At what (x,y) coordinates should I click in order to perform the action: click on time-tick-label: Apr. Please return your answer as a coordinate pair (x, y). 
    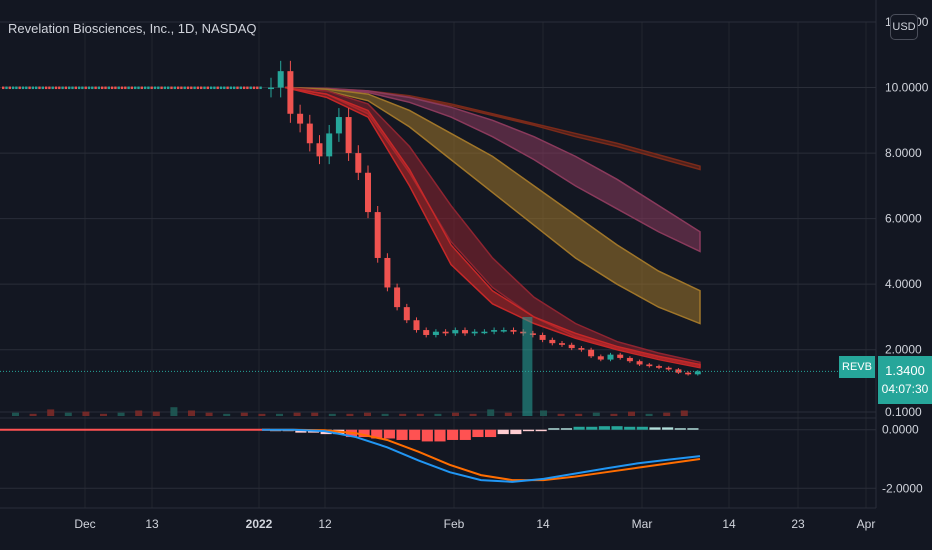
    Looking at the image, I should click on (866, 524).